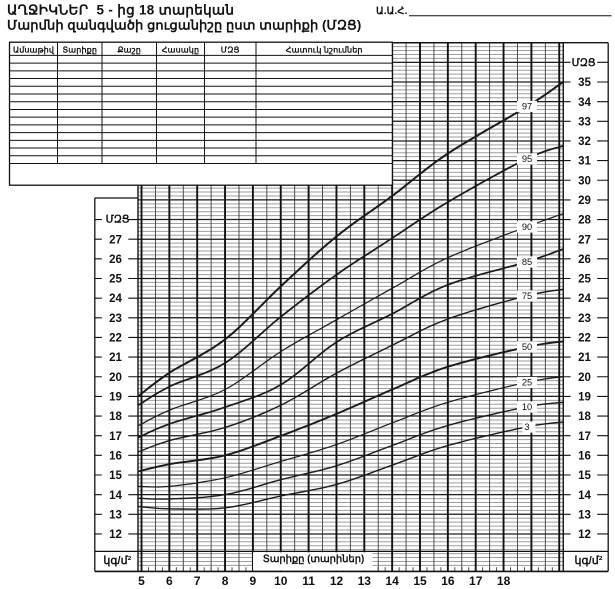 The height and width of the screenshot is (589, 615). I want to click on svg-text: 90, so click(527, 227).